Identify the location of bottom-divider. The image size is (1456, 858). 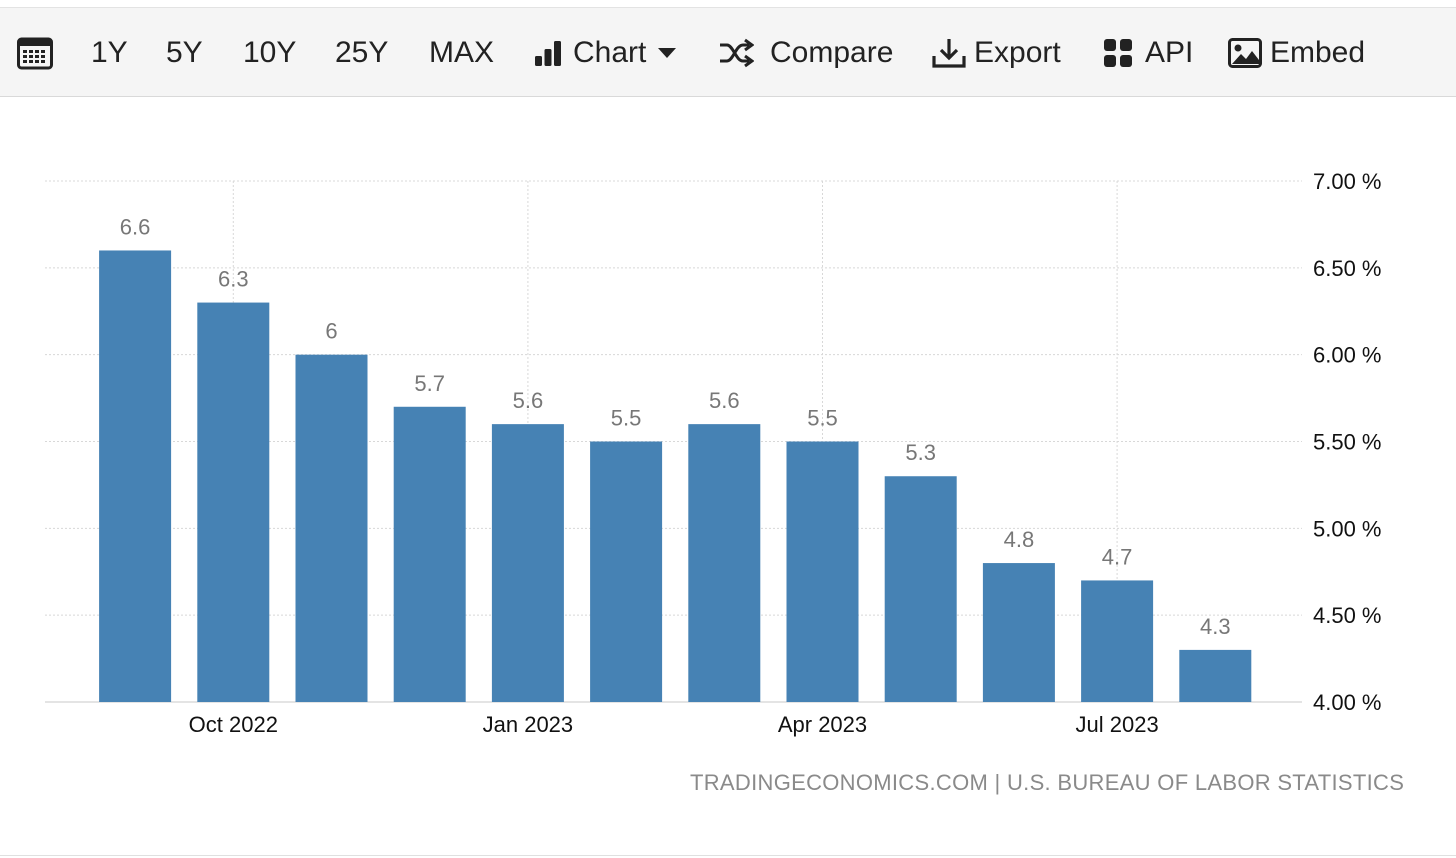
(728, 855).